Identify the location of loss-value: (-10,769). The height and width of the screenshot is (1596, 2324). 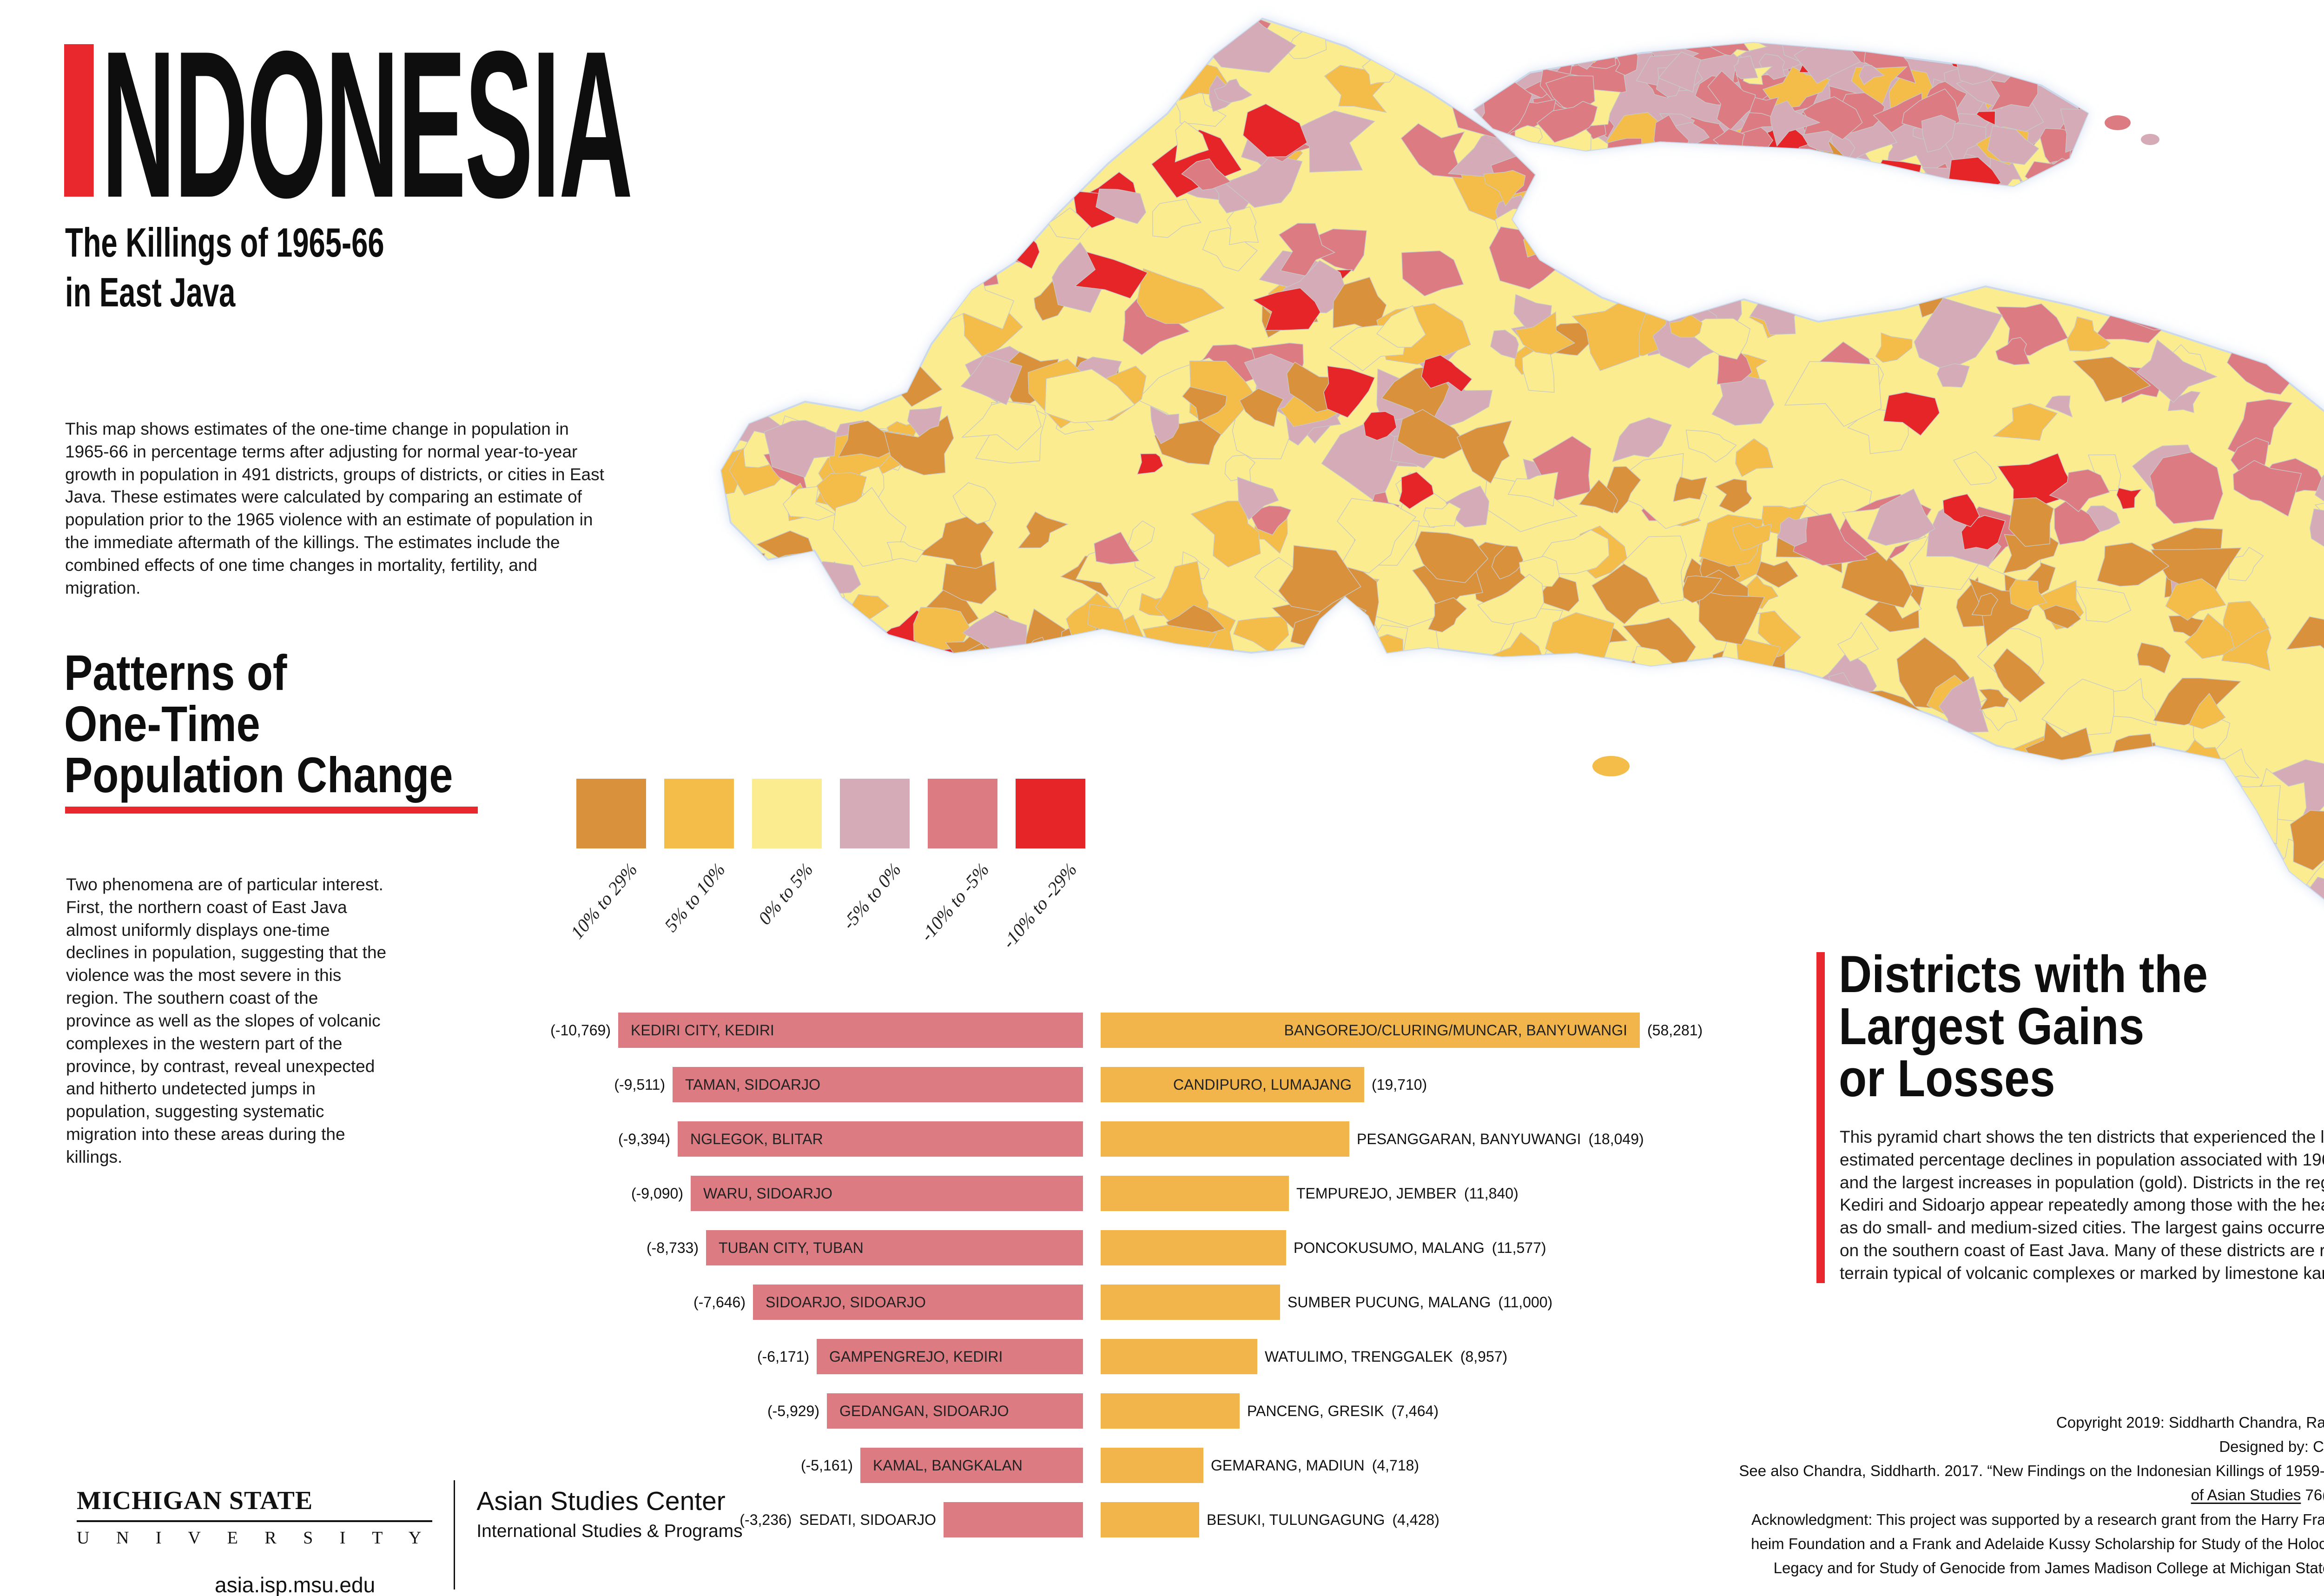
(580, 1030).